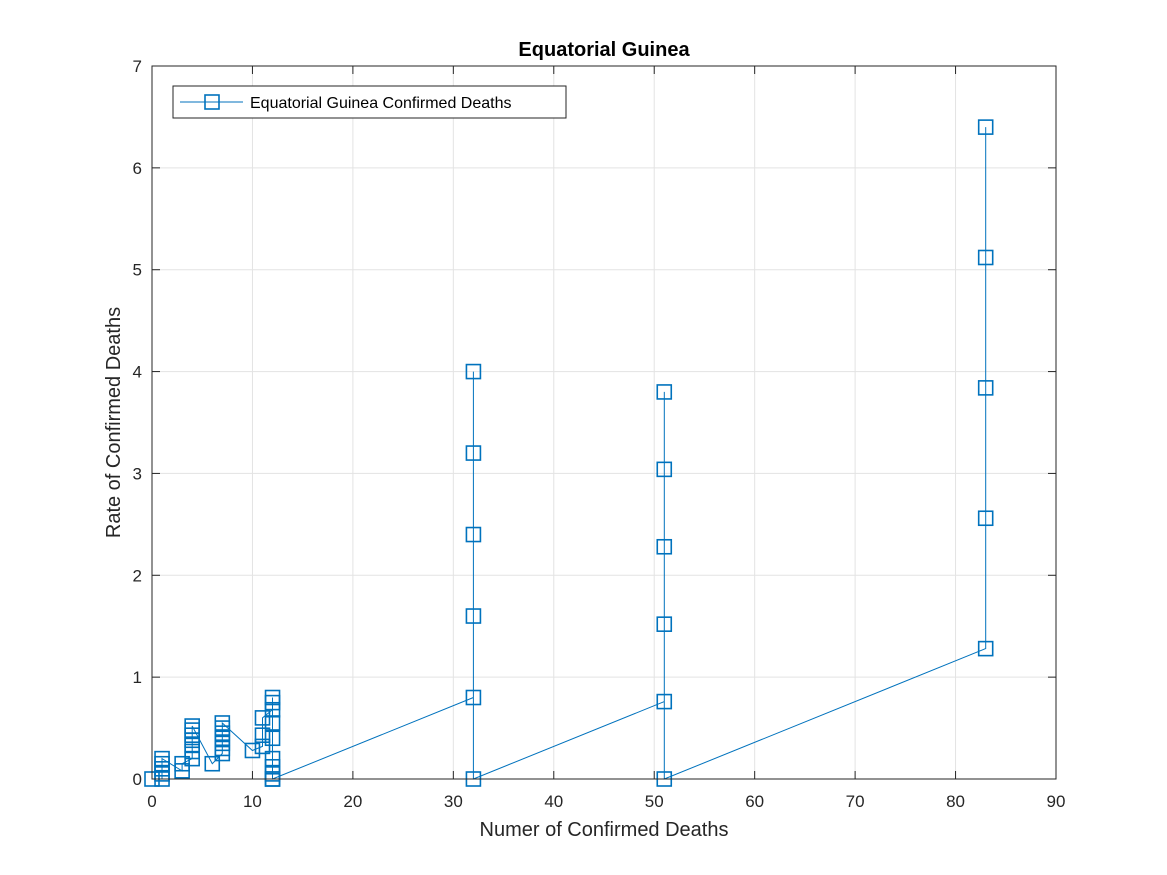 The height and width of the screenshot is (875, 1167). Describe the element at coordinates (137, 575) in the screenshot. I see `y-tick-label: 2` at that location.